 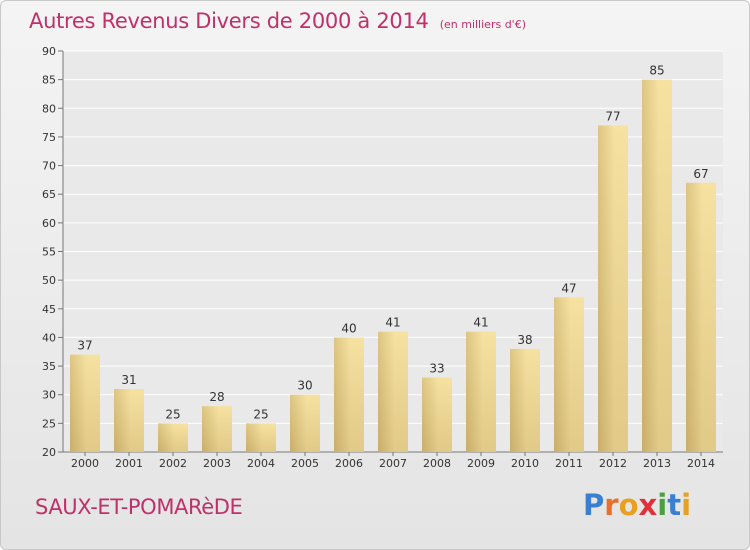 What do you see at coordinates (657, 463) in the screenshot?
I see `x-tick-label: 2013` at bounding box center [657, 463].